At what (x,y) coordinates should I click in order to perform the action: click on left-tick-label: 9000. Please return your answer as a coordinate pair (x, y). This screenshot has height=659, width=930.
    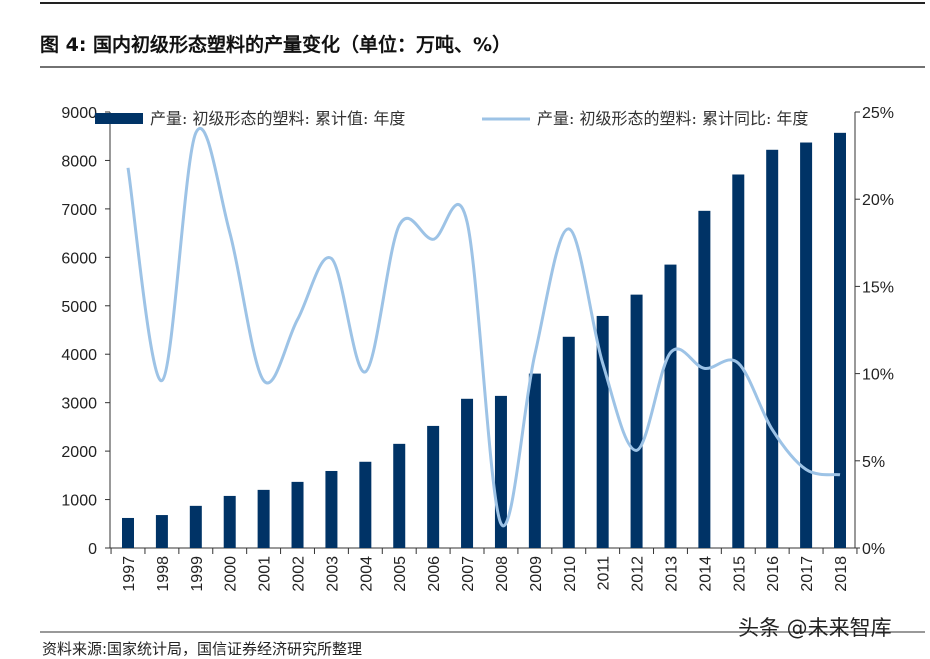
    Looking at the image, I should click on (79, 113).